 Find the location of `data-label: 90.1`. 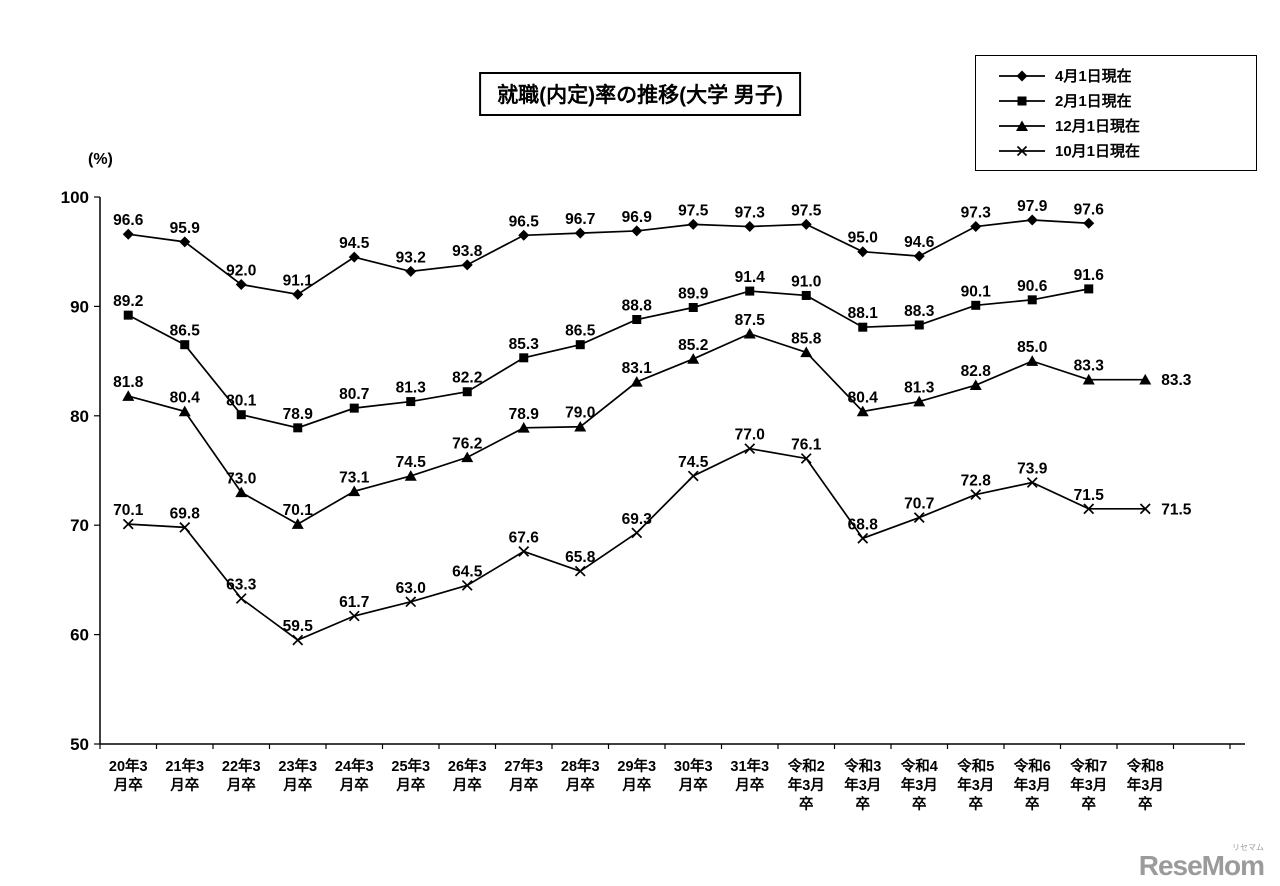

data-label: 90.1 is located at coordinates (976, 291).